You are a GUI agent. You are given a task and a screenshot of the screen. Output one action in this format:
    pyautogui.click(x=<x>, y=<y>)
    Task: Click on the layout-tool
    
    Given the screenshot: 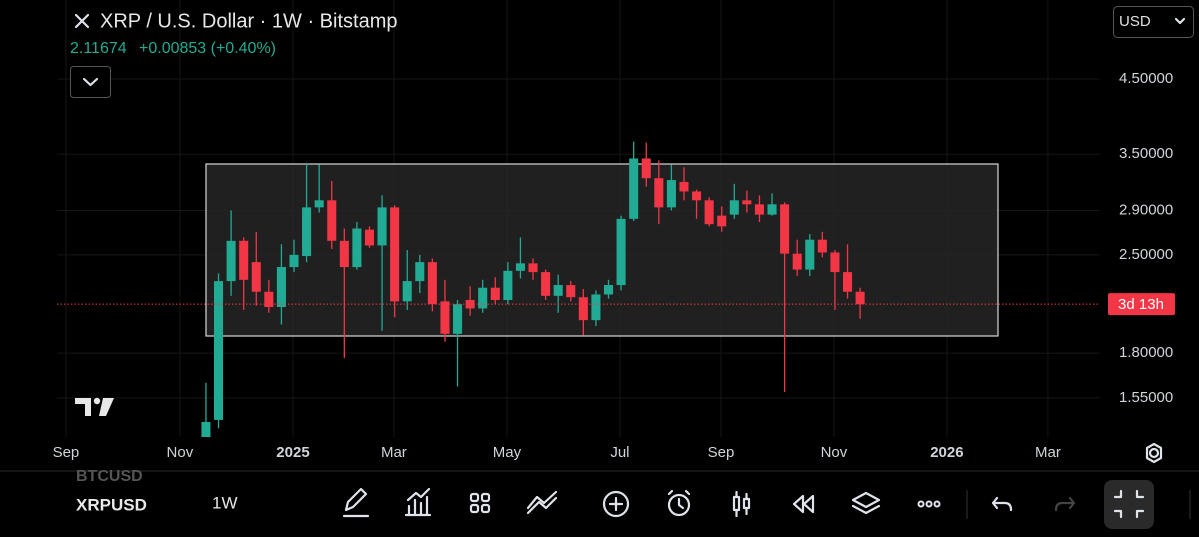 What is the action you would take?
    pyautogui.click(x=480, y=503)
    